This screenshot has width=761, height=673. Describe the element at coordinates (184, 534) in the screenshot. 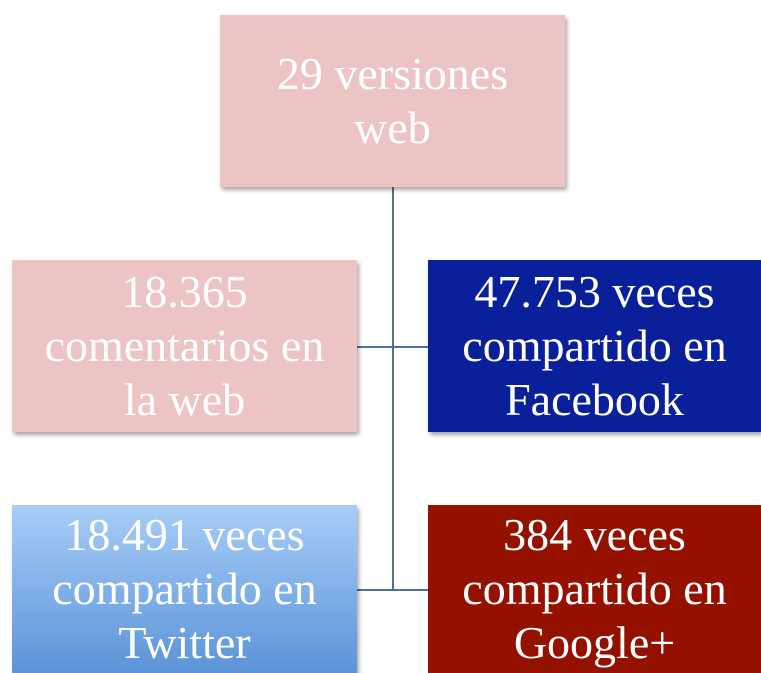

I see `node-label: 18.491 veces` at that location.